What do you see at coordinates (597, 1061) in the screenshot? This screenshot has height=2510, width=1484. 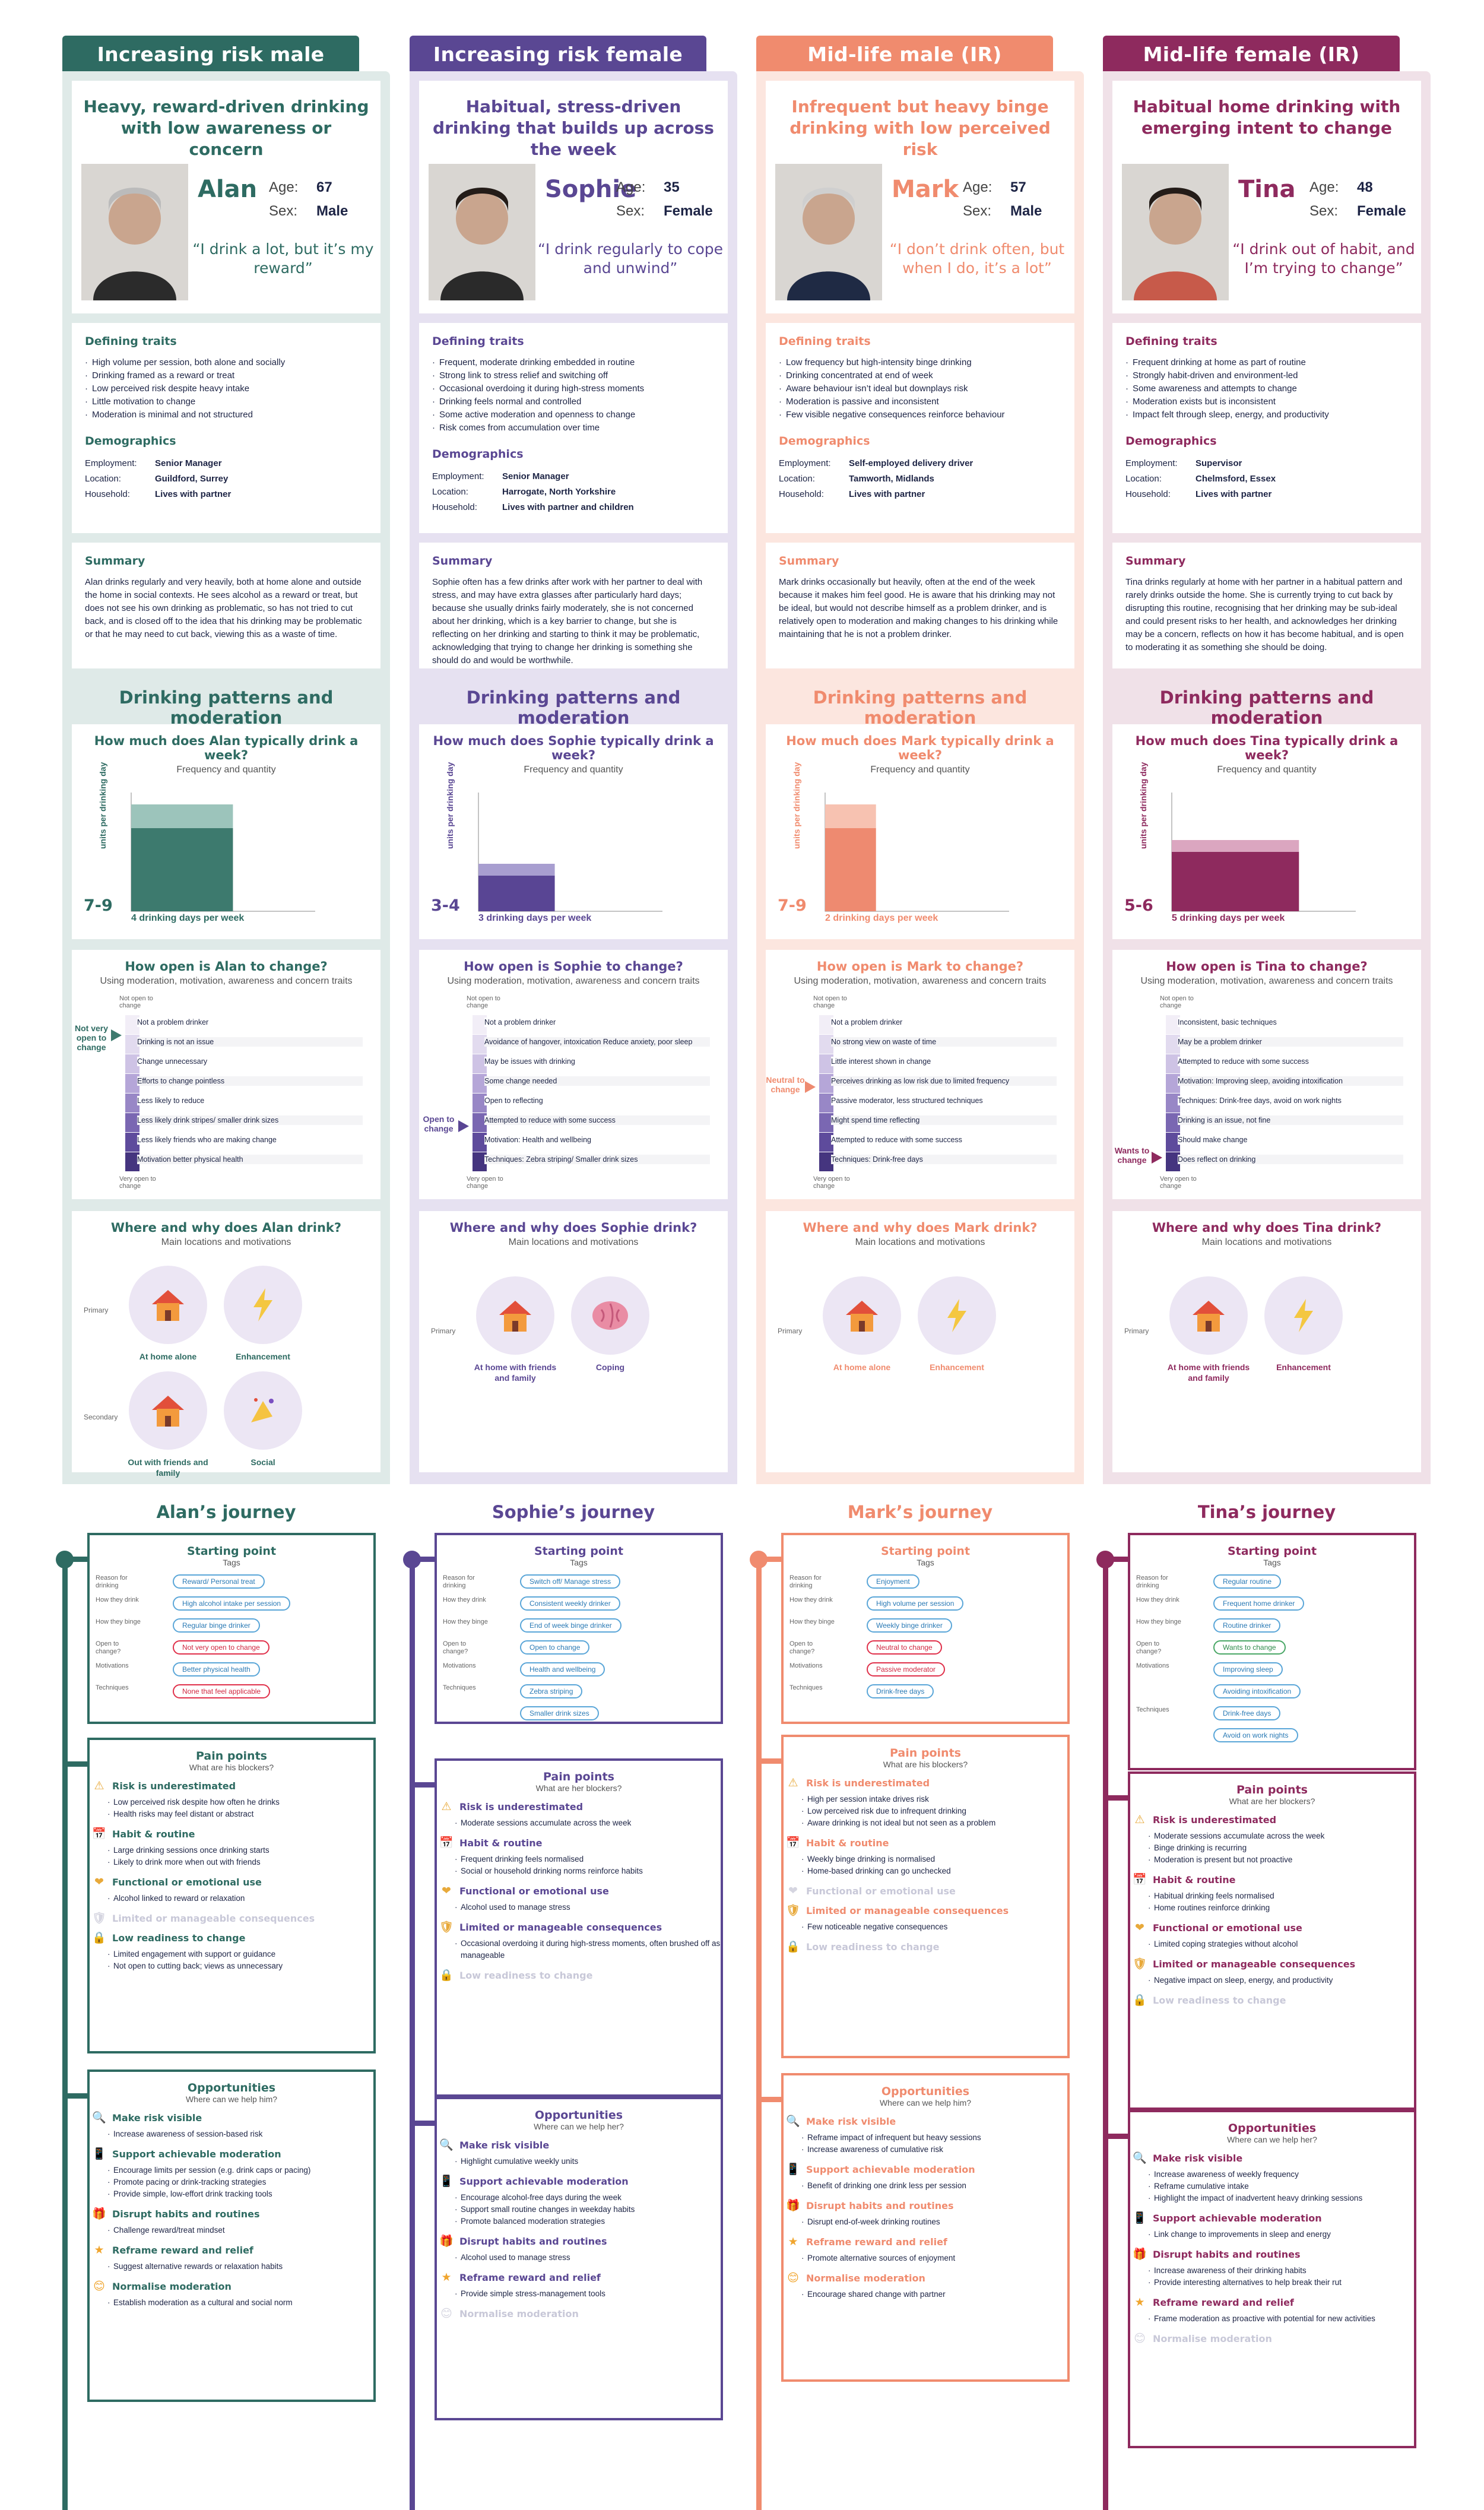 I see `openness-item: May be issues with drinking` at bounding box center [597, 1061].